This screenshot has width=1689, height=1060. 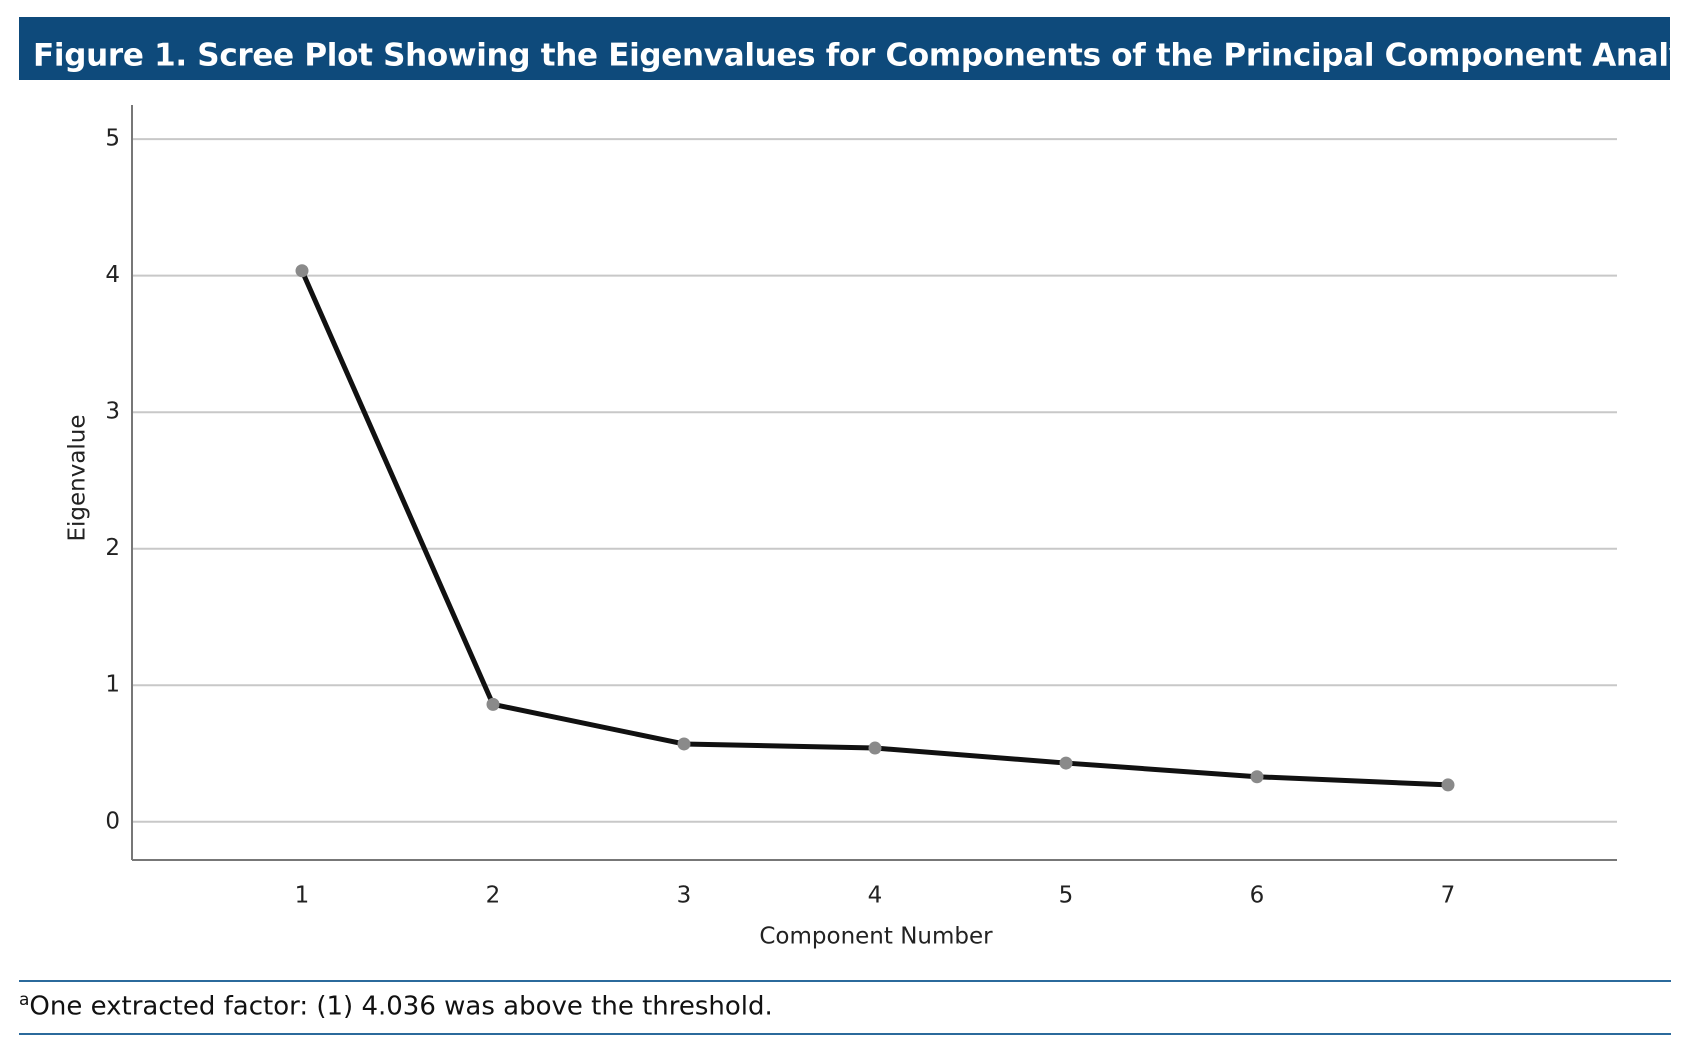 What do you see at coordinates (112, 275) in the screenshot?
I see `y-tick-label: 4` at bounding box center [112, 275].